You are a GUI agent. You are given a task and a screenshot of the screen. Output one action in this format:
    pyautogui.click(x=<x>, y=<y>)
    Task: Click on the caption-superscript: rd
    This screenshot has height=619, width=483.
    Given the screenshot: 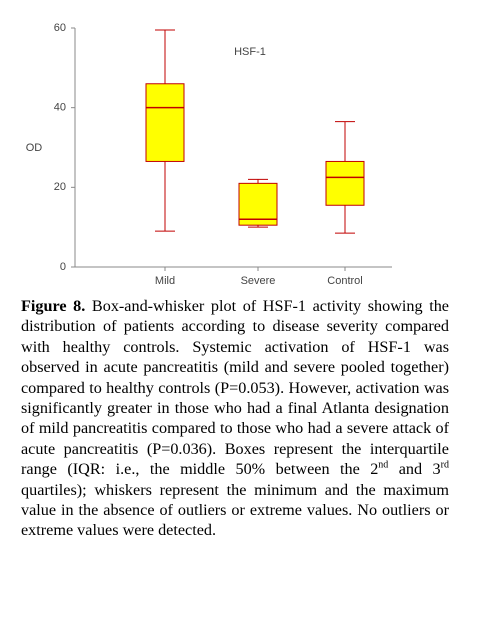 What is the action you would take?
    pyautogui.click(x=444, y=465)
    